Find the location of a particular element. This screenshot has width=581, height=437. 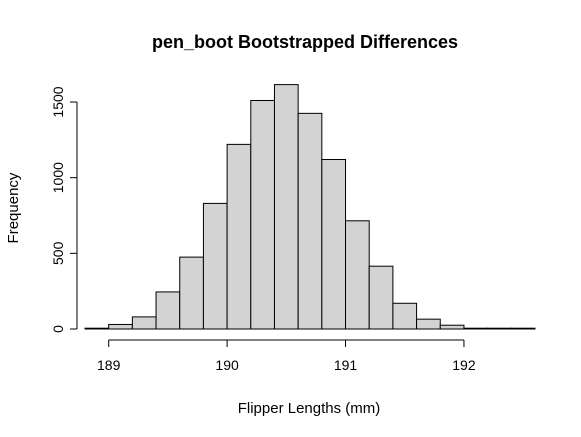

x-tick-label-2: 191 is located at coordinates (346, 365).